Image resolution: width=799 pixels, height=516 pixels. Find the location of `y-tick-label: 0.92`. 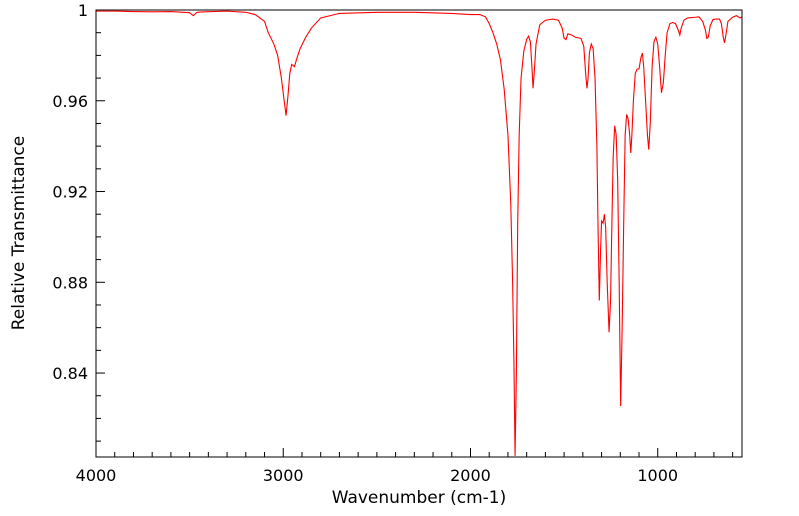

y-tick-label: 0.92 is located at coordinates (70, 192).